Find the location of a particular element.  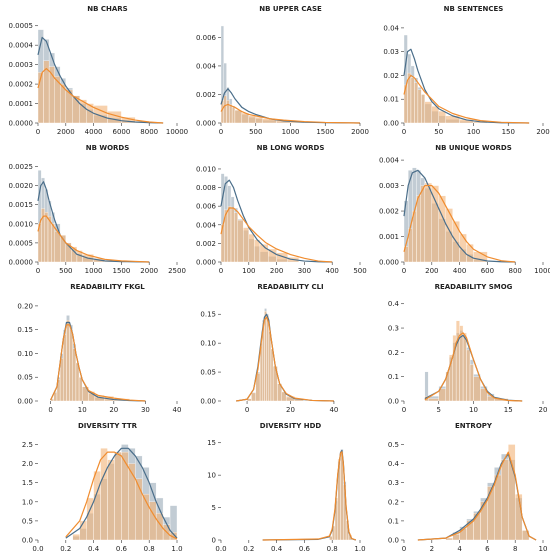

chart-title: NB SENTENCES is located at coordinates (474, 9).